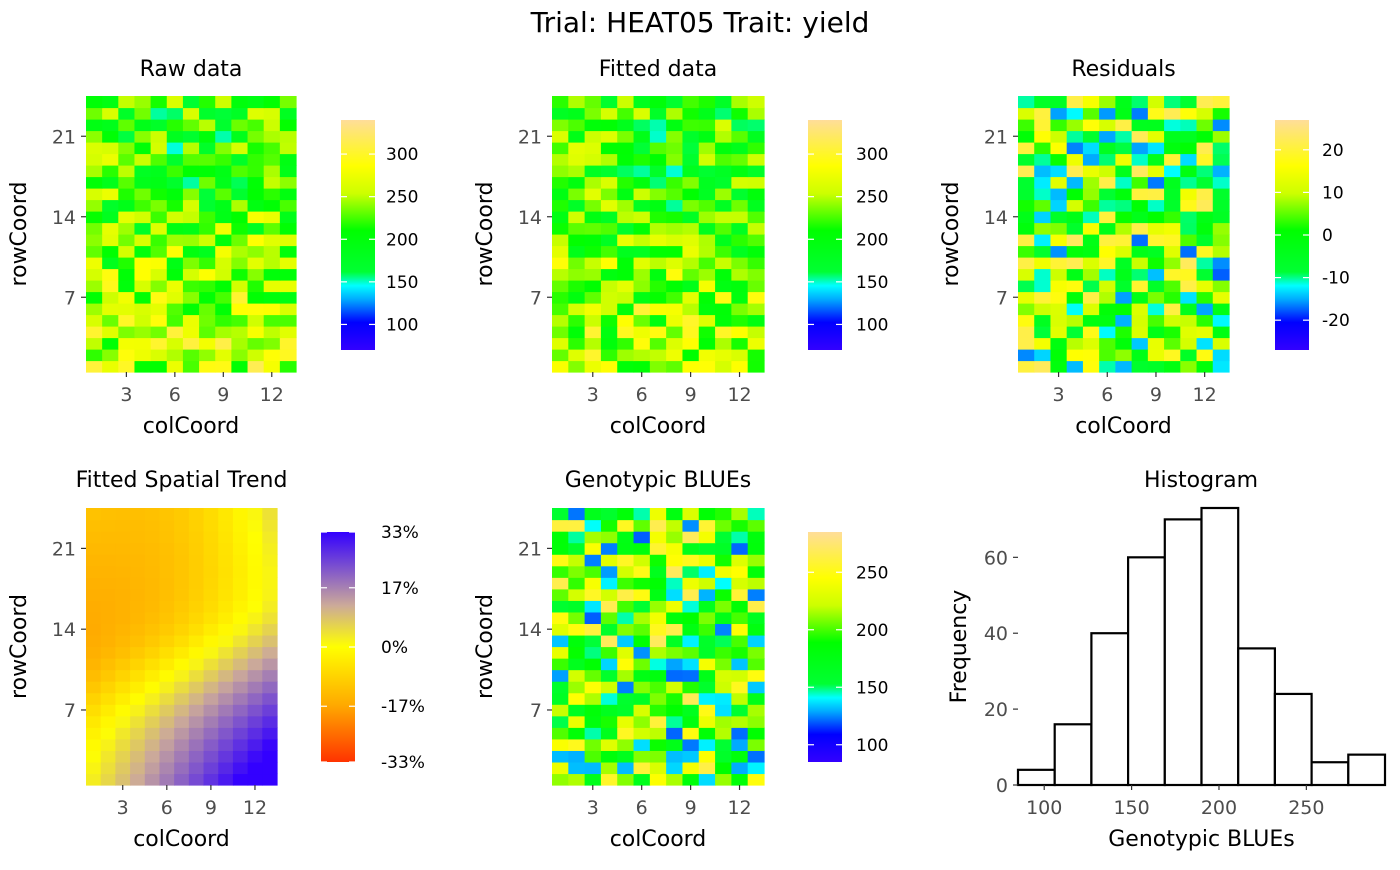  I want to click on legend-tick-label: 20, so click(1333, 151).